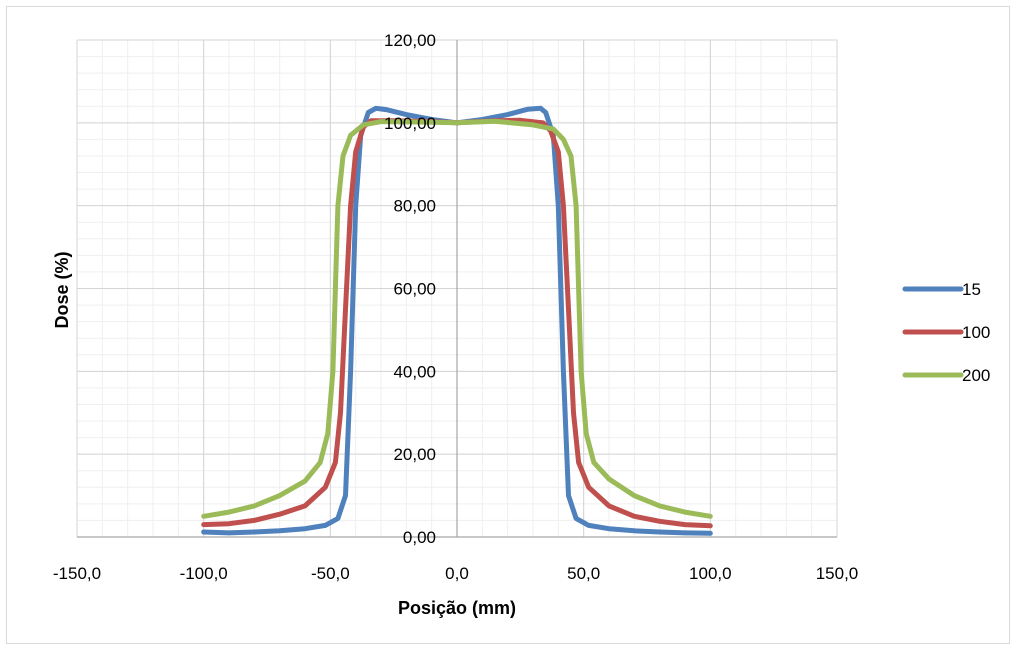 The width and height of the screenshot is (1017, 650). Describe the element at coordinates (457, 573) in the screenshot. I see `x-tick-label: 0,0` at that location.